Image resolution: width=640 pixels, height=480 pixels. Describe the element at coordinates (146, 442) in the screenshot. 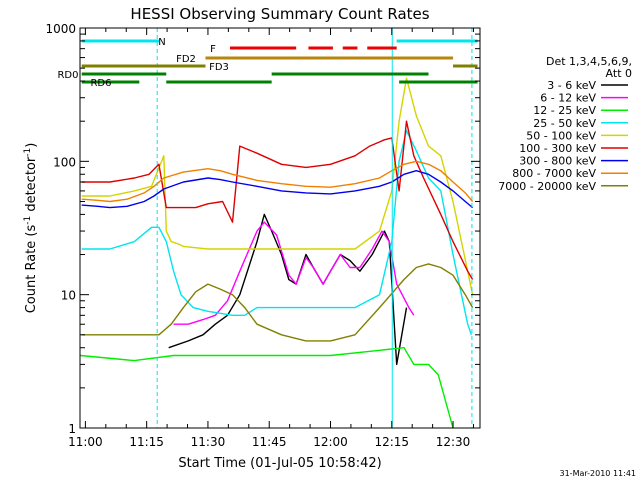

I see `x-tick-label-2: 11:15` at that location.